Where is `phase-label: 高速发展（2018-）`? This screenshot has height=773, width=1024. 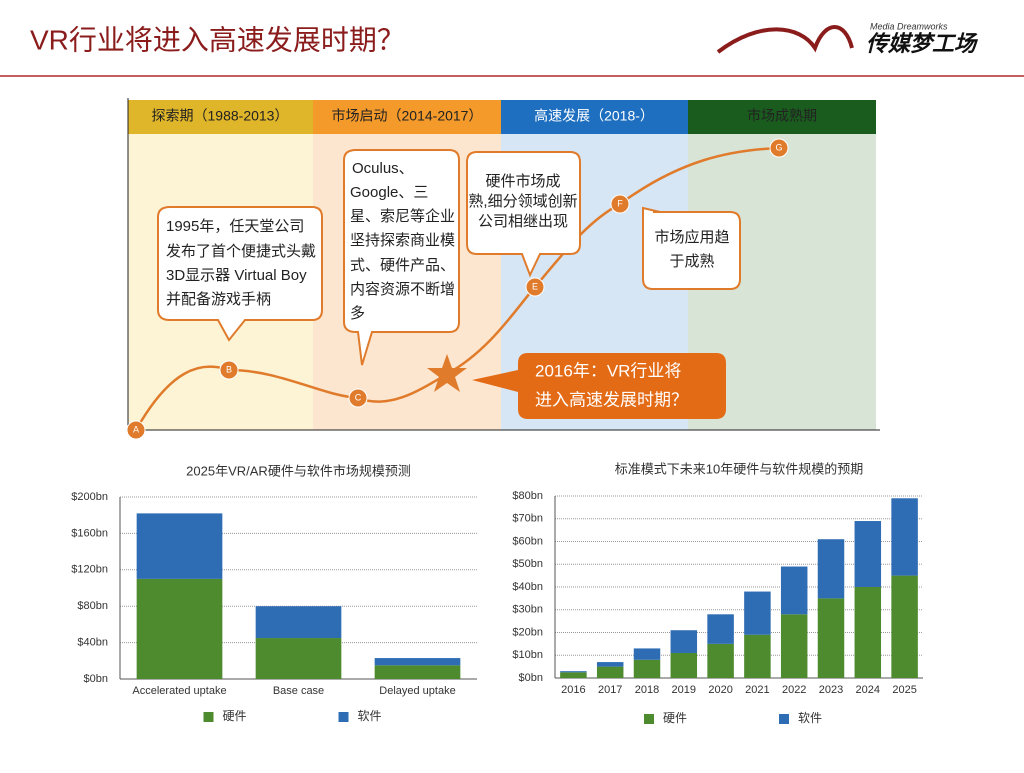
phase-label: 高速发展（2018-） is located at coordinates (594, 116).